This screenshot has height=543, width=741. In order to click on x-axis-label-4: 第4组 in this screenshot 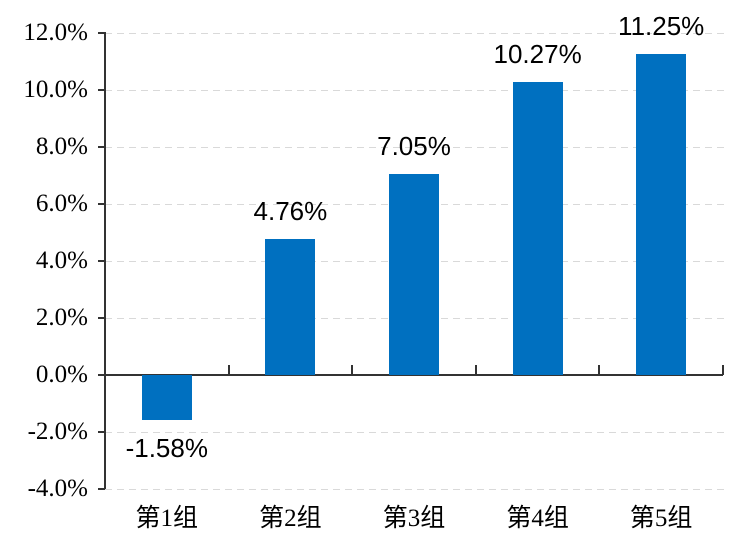, I will do `click(537, 518)`.